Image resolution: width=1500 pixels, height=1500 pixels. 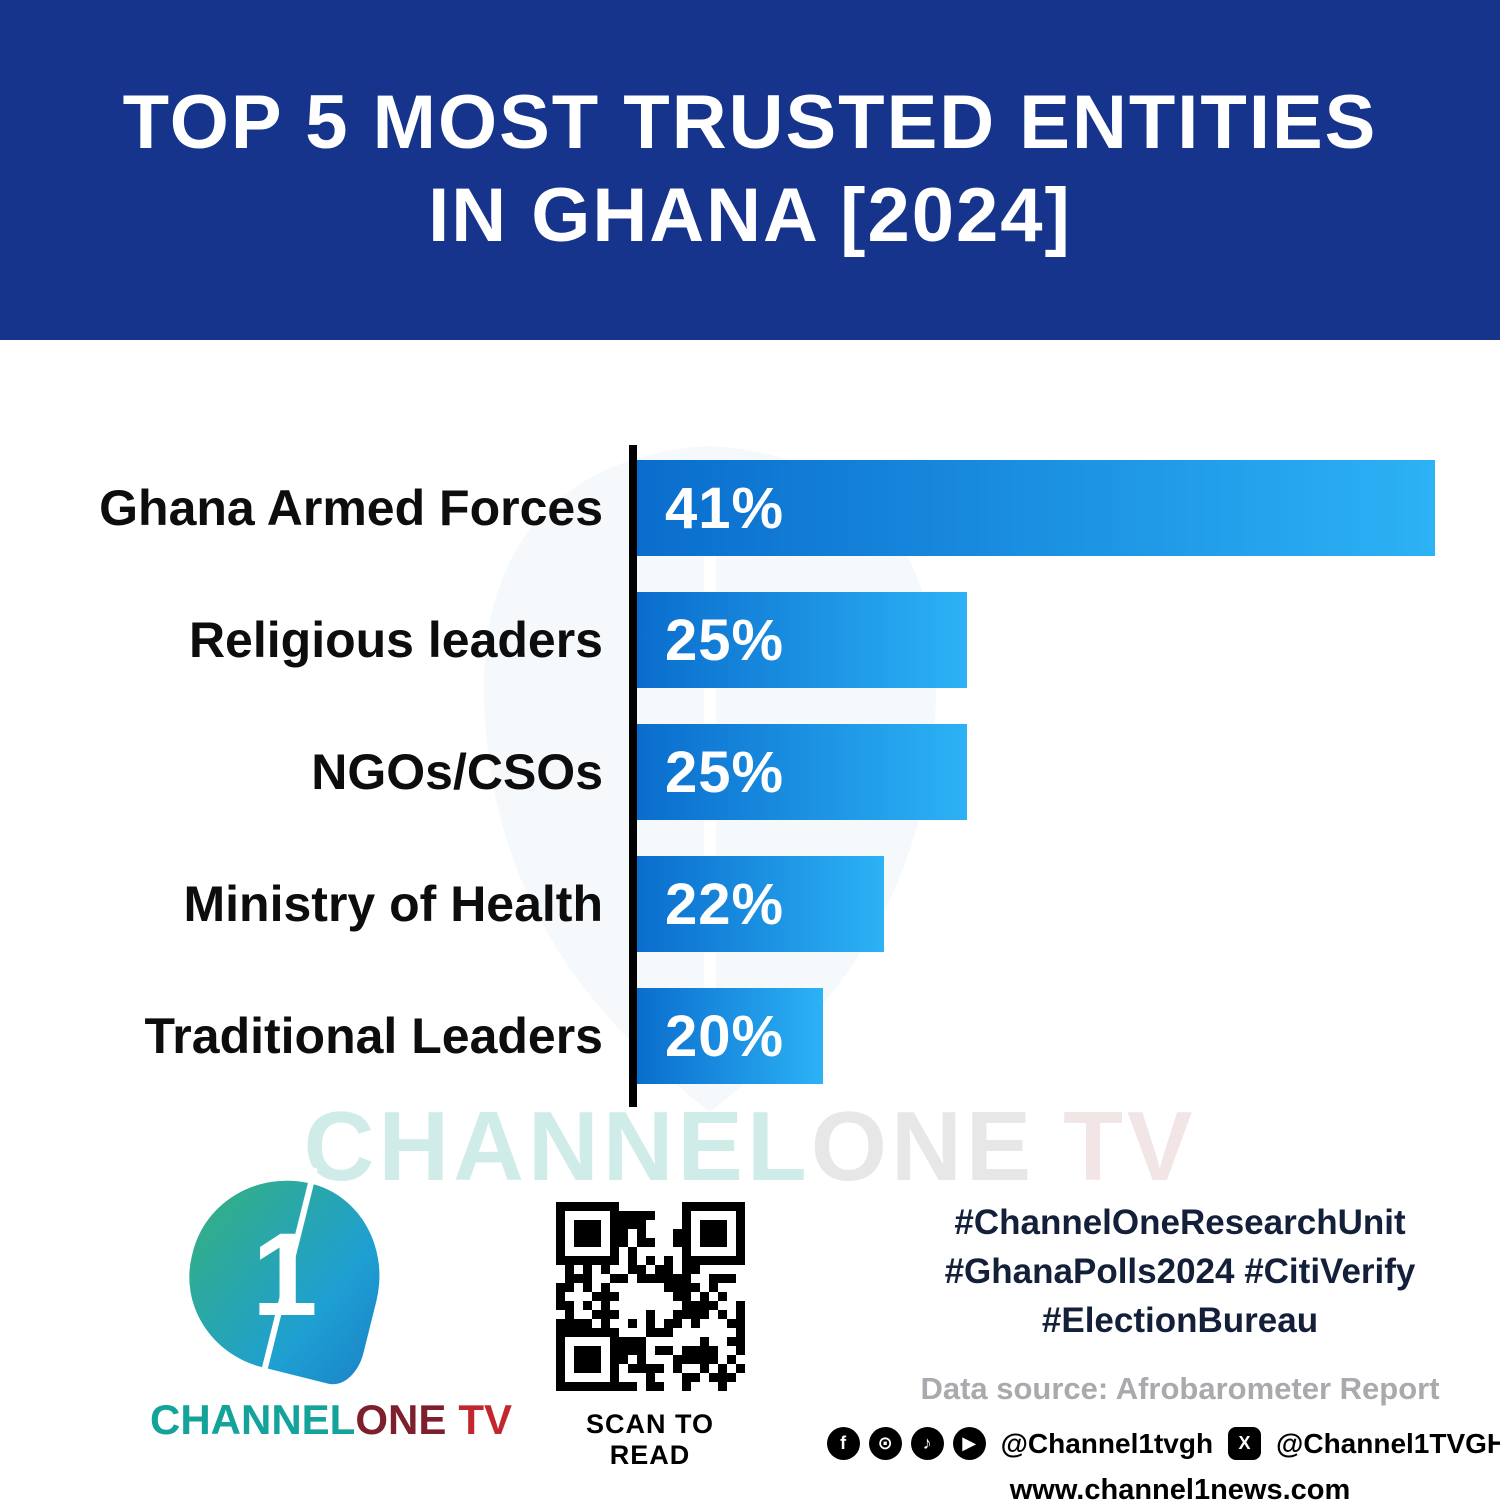 What do you see at coordinates (331, 1420) in the screenshot?
I see `logo-wordmark: CHANNELONE TV` at bounding box center [331, 1420].